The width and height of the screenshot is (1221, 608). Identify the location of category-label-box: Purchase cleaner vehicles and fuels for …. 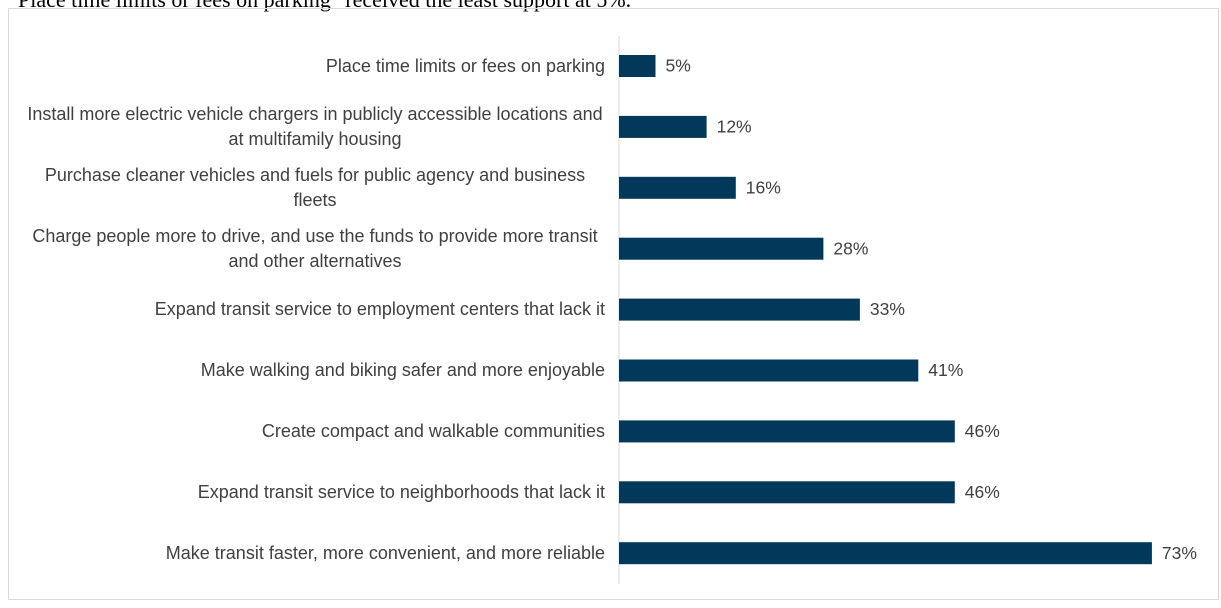
(315, 188).